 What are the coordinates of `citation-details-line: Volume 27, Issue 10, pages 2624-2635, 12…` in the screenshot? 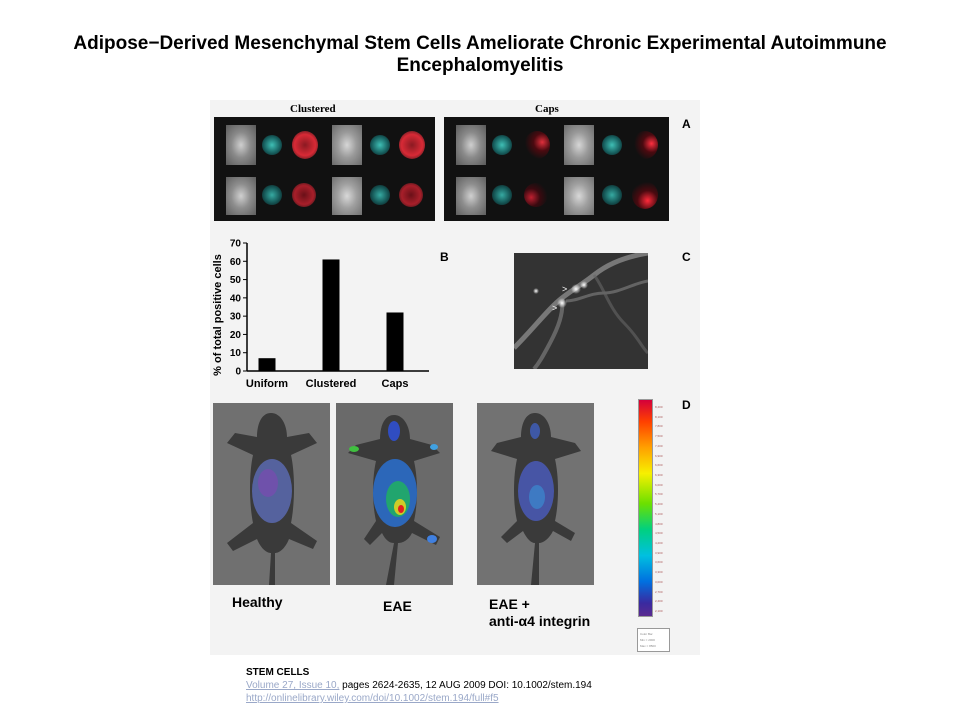 It's located at (419, 685).